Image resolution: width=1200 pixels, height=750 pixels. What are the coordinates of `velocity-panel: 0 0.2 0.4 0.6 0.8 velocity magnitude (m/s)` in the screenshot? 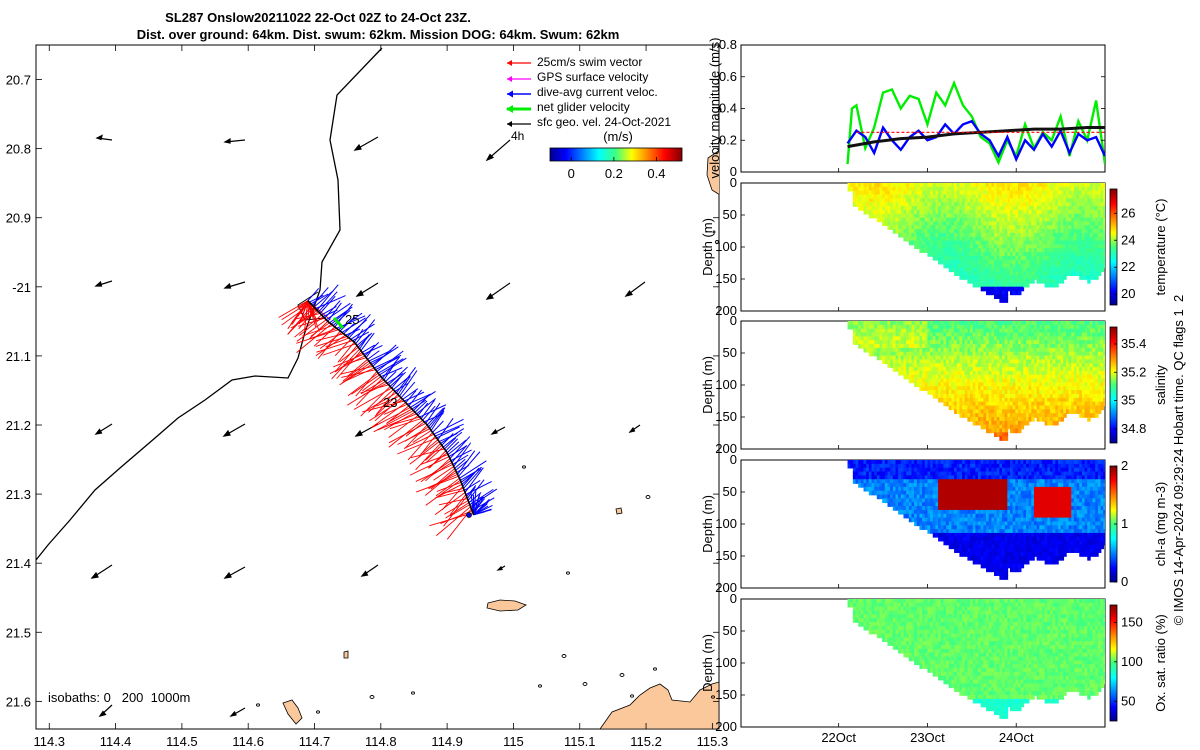 It's located at (906, 108).